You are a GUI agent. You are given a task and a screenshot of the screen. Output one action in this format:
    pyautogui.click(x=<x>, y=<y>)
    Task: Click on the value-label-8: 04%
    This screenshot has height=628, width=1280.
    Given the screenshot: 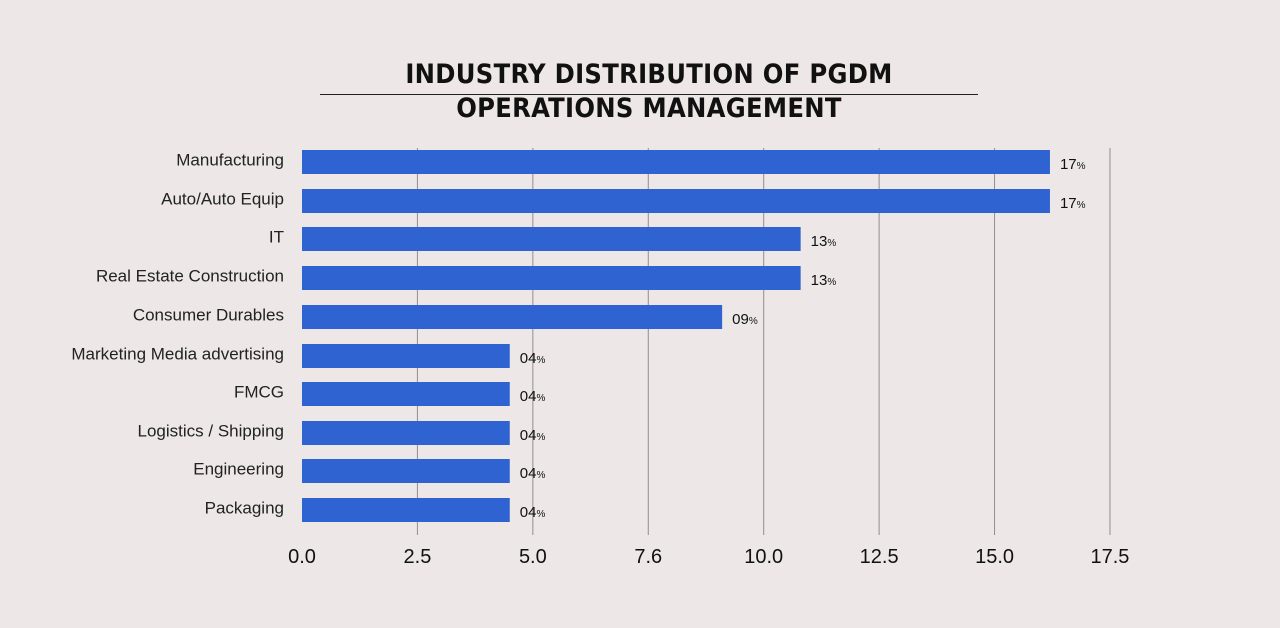 What is the action you would take?
    pyautogui.click(x=533, y=473)
    